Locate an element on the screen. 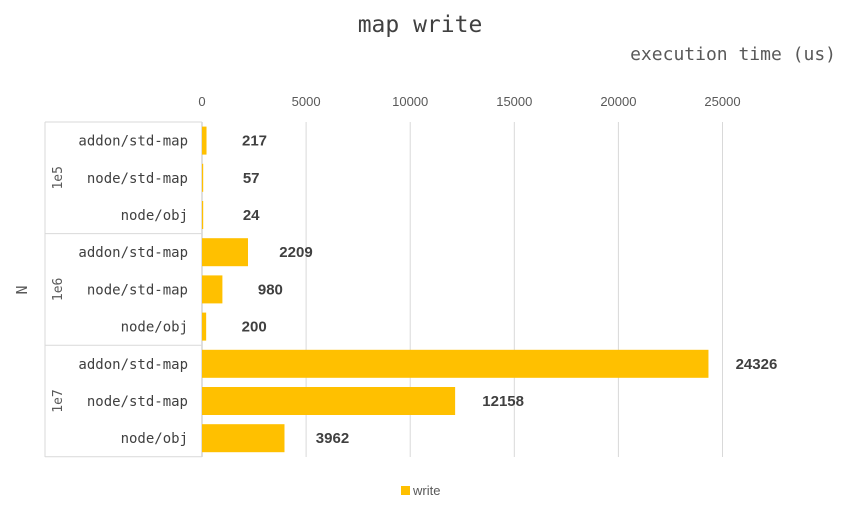 The width and height of the screenshot is (841, 512). data-label: 24326 is located at coordinates (757, 364).